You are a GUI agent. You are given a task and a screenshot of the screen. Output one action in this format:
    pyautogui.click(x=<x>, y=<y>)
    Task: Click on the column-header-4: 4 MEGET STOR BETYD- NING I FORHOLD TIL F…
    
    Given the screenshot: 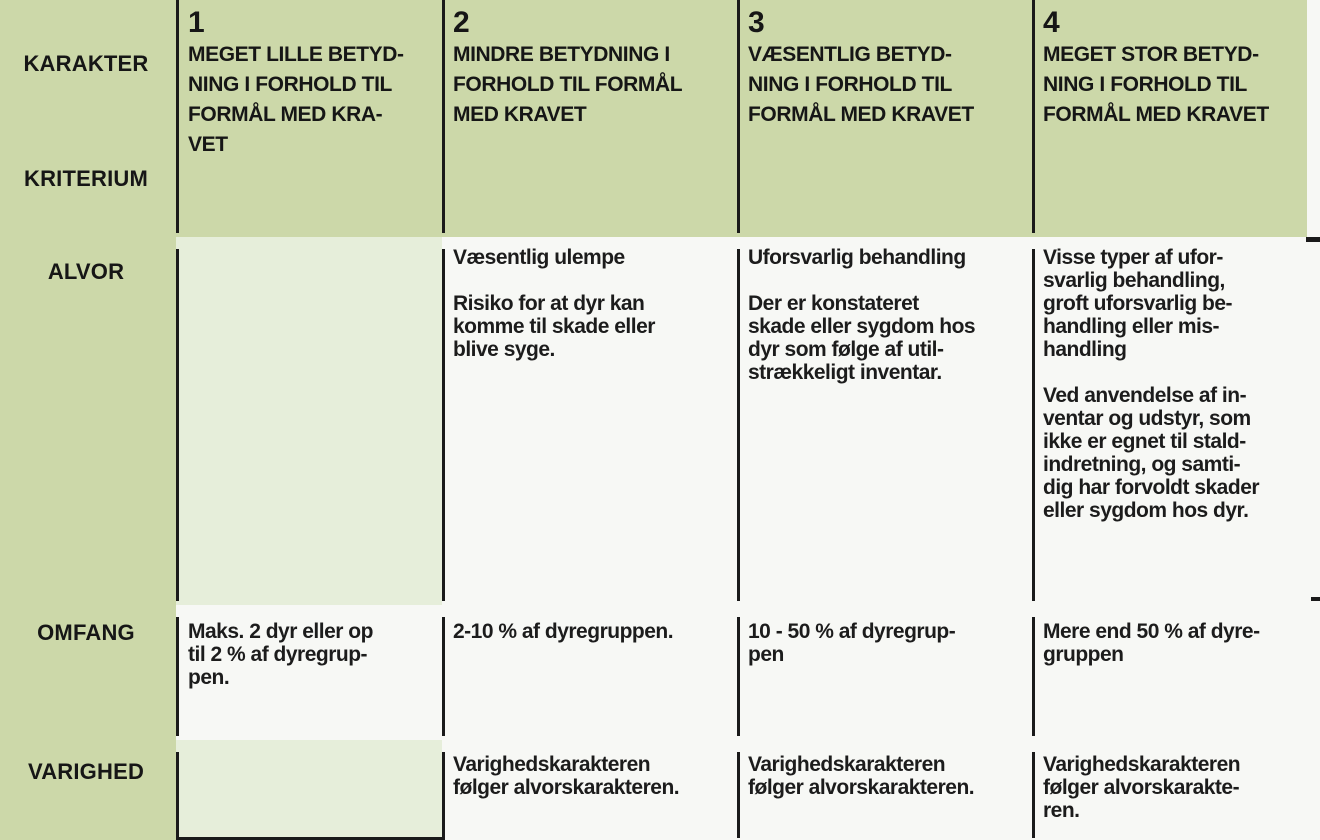 What is the action you would take?
    pyautogui.click(x=1173, y=68)
    